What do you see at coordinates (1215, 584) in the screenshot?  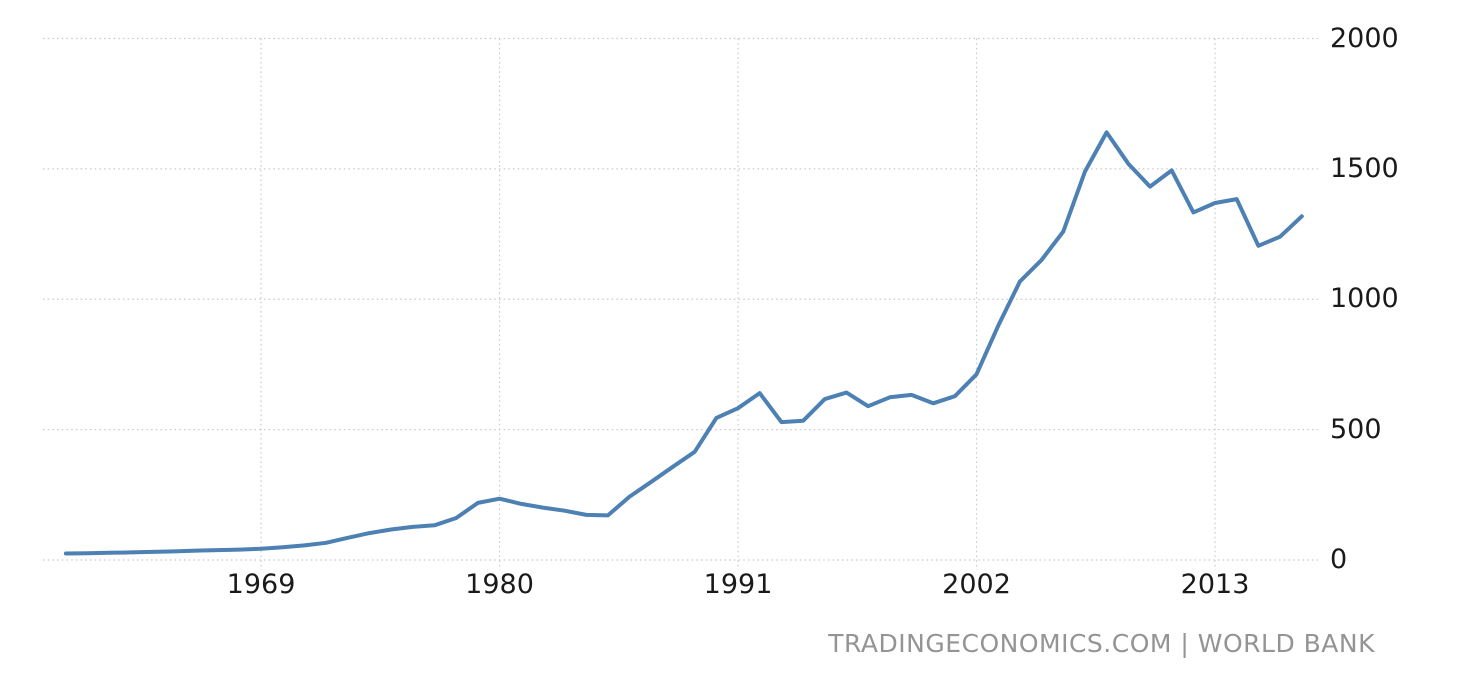 I see `x-tick-label-2013: 2013` at bounding box center [1215, 584].